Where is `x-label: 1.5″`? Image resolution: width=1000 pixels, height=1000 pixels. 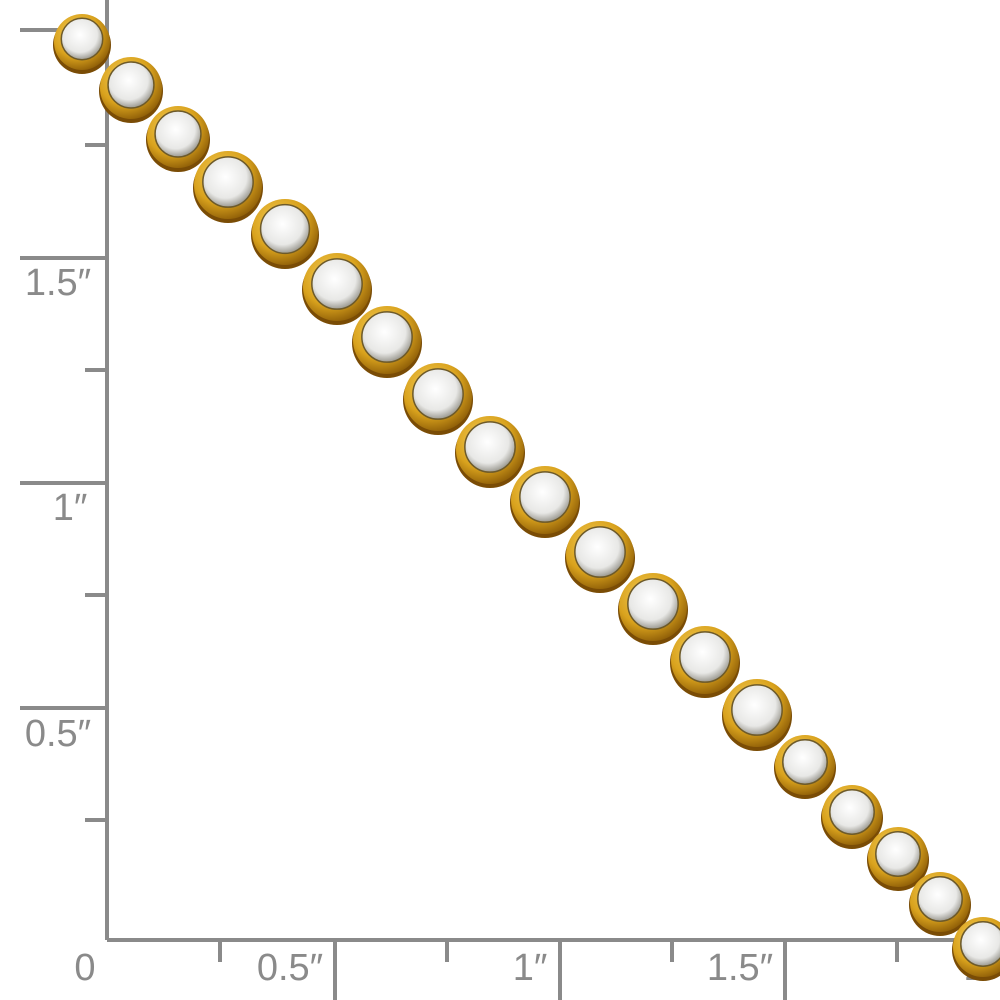 x-label: 1.5″ is located at coordinates (740, 968).